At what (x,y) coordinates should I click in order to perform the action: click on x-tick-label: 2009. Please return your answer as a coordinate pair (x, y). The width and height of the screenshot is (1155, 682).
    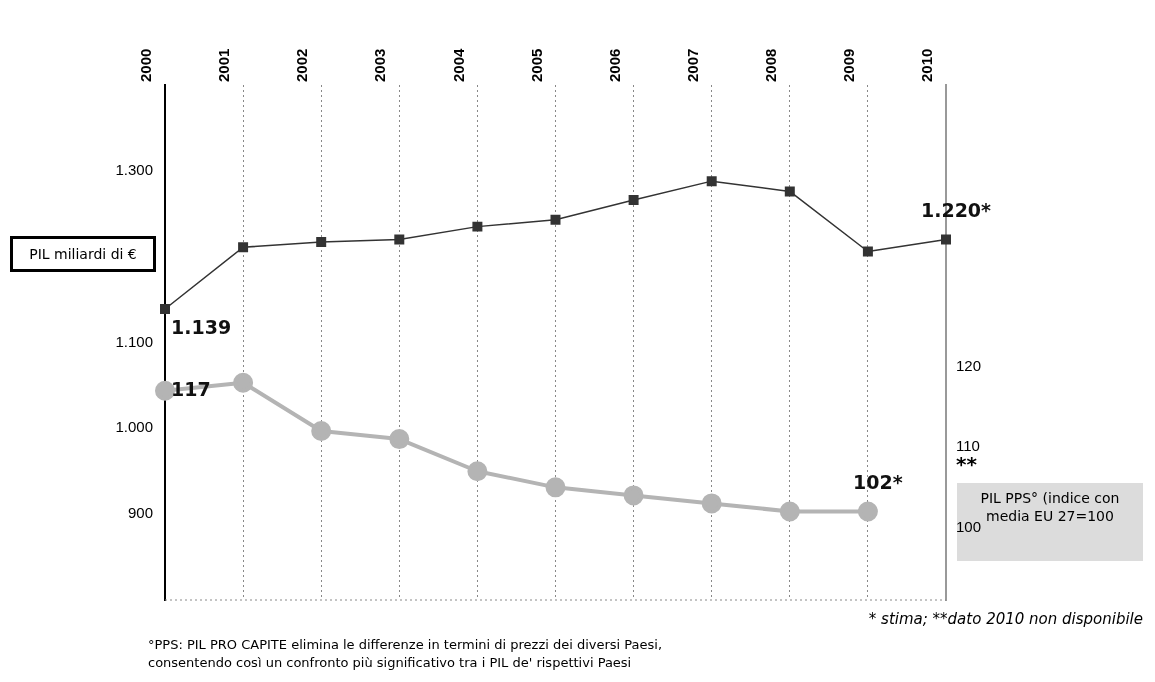
    Looking at the image, I should click on (849, 65).